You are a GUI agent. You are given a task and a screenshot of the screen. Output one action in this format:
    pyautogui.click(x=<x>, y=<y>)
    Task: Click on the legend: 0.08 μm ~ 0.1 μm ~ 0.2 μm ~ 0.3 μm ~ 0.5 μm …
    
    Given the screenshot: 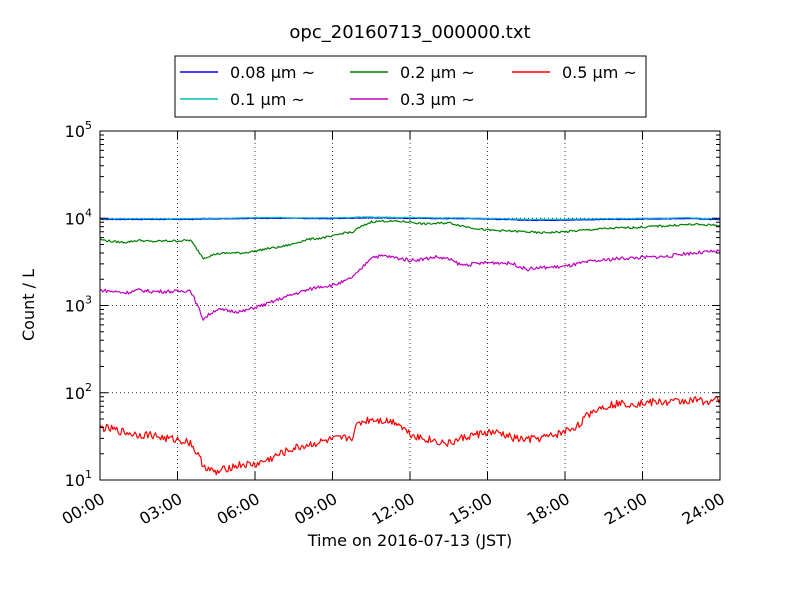 What is the action you would take?
    pyautogui.click(x=410, y=86)
    